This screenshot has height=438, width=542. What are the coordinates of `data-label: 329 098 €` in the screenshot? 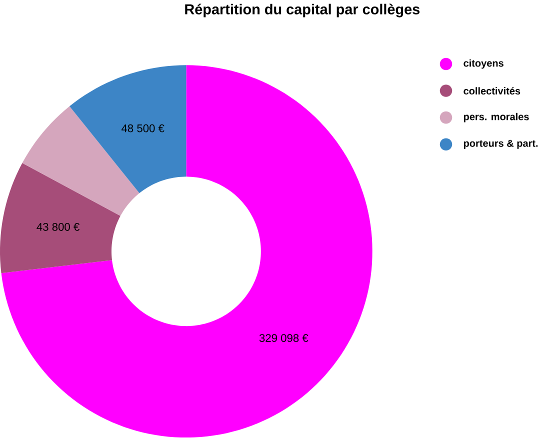 It's located at (283, 338).